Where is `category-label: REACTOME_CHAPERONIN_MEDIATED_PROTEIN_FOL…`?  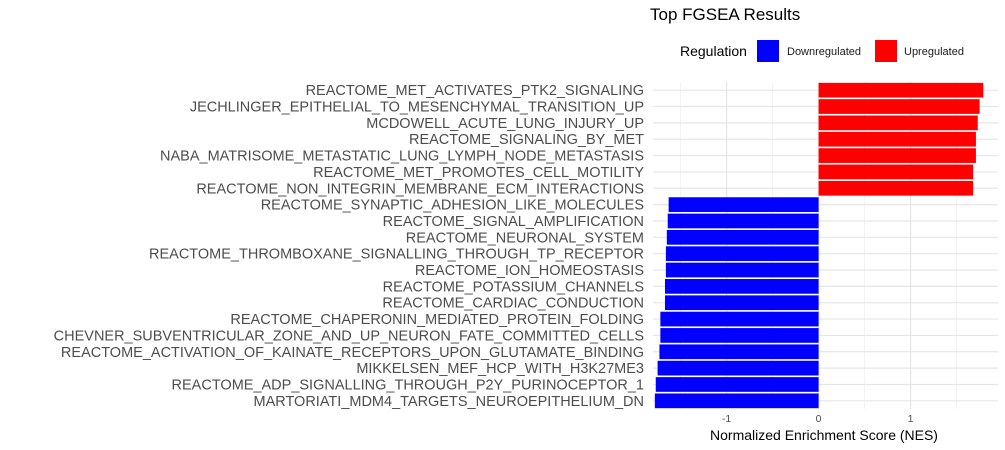
category-label: REACTOME_CHAPERONIN_MEDIATED_PROTEIN_FOL… is located at coordinates (437, 320).